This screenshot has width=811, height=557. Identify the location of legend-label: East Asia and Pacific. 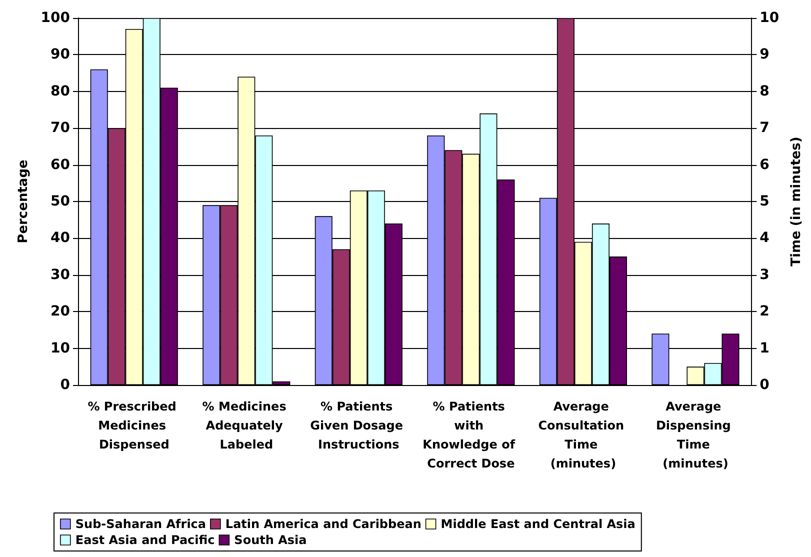
(145, 540).